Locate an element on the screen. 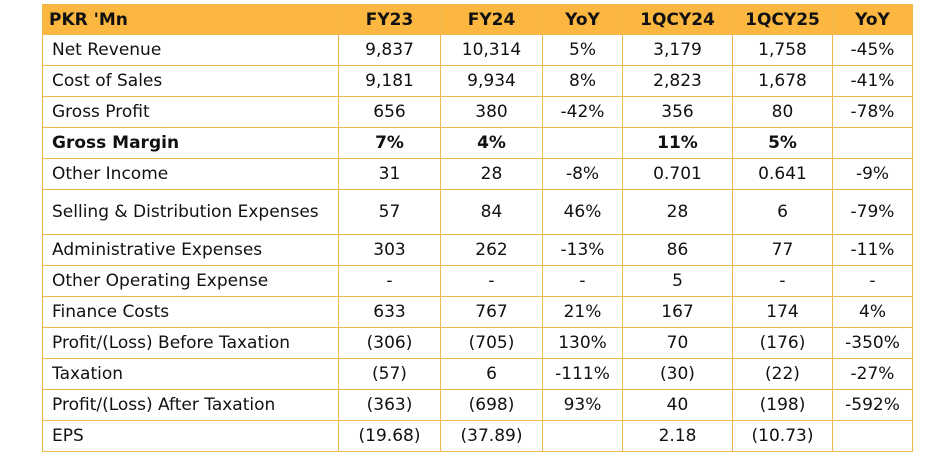 This screenshot has width=932, height=476. cell-value: -9% is located at coordinates (872, 174).